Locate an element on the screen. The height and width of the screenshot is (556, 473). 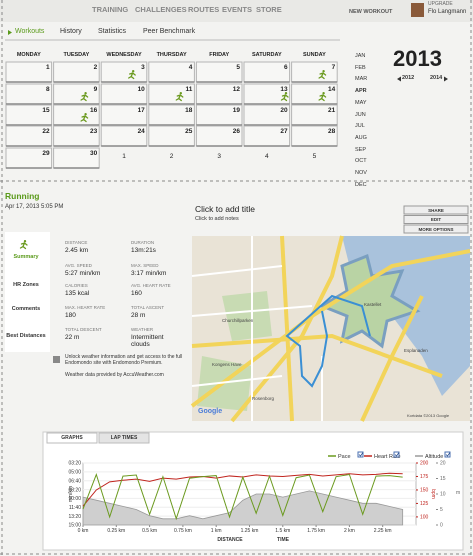
nav-item: EVENTS is located at coordinates (237, 9).